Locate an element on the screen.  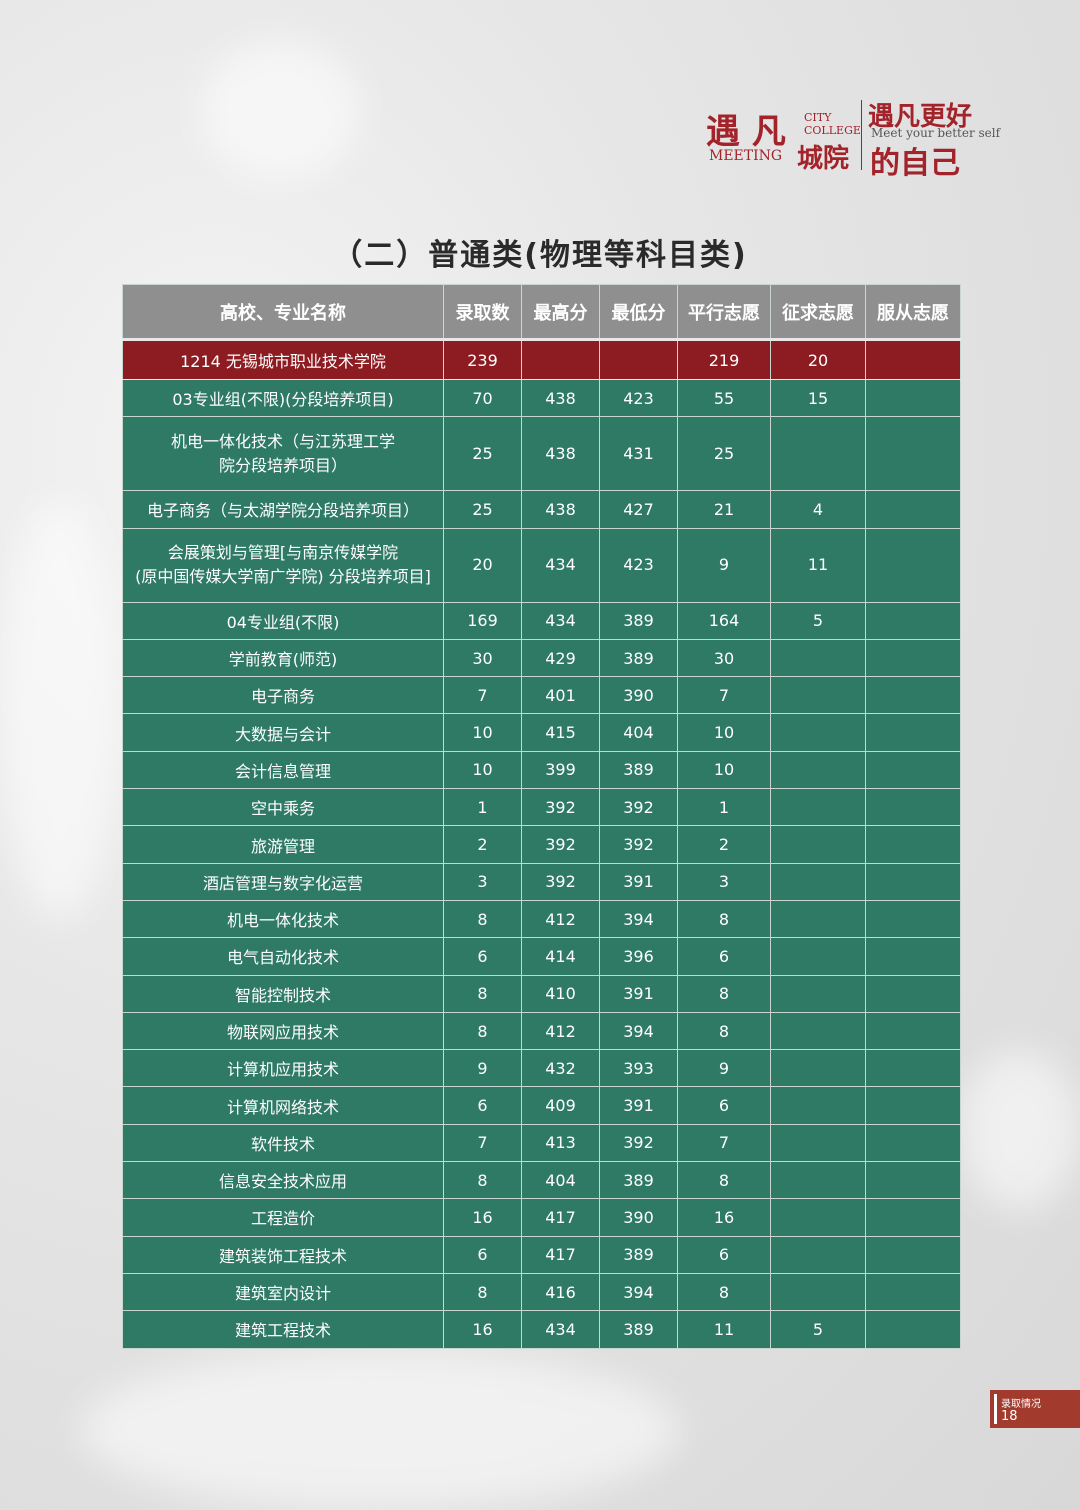
table-row: 机电一体化技术 8 412 394 8 is located at coordinates (541, 919).